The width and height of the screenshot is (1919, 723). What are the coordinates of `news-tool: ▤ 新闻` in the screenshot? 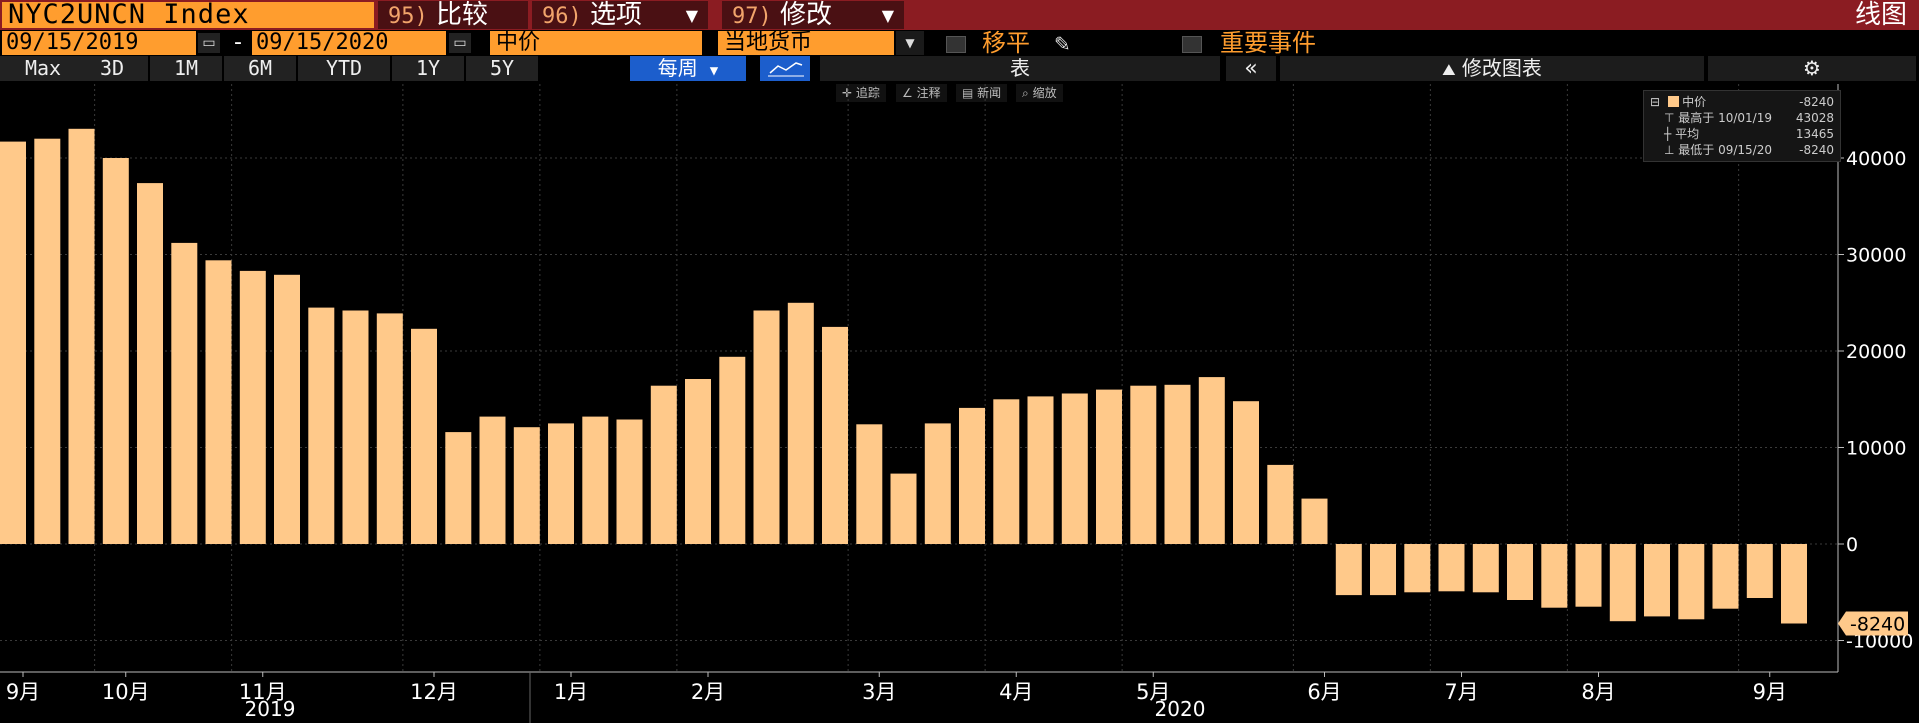 It's located at (982, 93).